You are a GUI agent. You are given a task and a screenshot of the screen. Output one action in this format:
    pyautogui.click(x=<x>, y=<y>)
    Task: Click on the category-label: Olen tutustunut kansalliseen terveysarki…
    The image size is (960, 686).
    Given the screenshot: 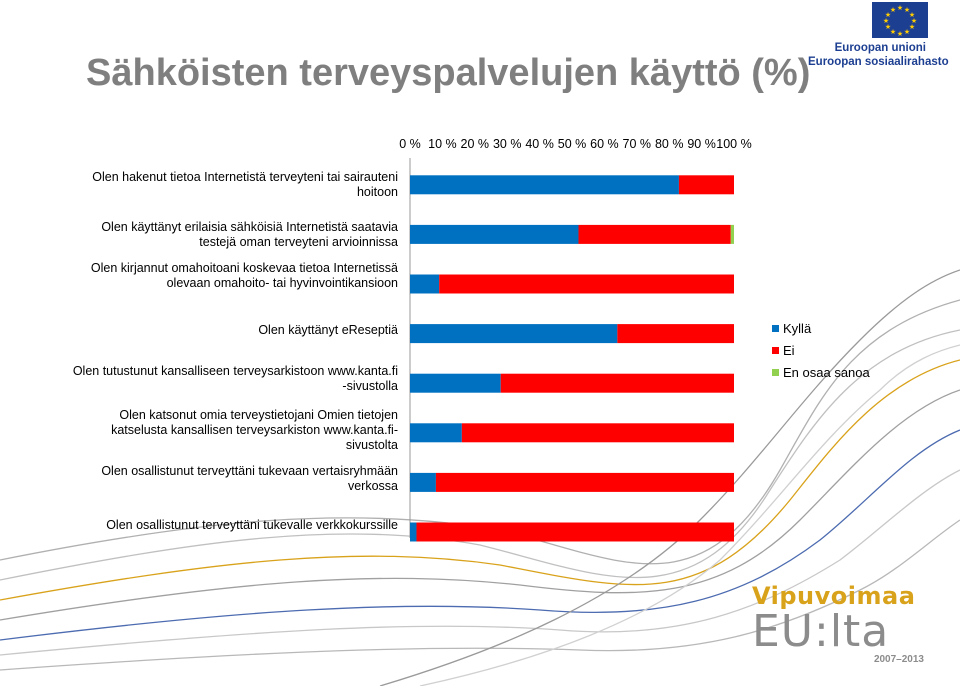 What is the action you would take?
    pyautogui.click(x=235, y=378)
    